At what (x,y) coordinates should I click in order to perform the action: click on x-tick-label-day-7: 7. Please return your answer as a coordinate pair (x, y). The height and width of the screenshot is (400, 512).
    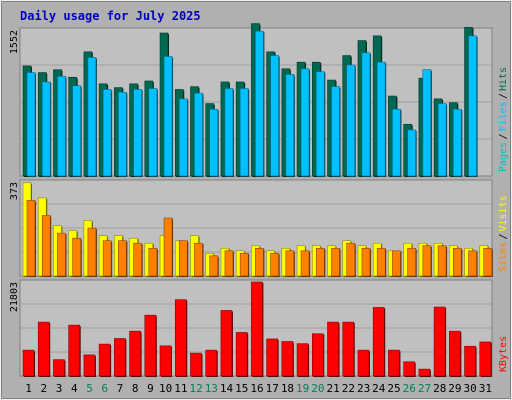
    Looking at the image, I should click on (120, 388).